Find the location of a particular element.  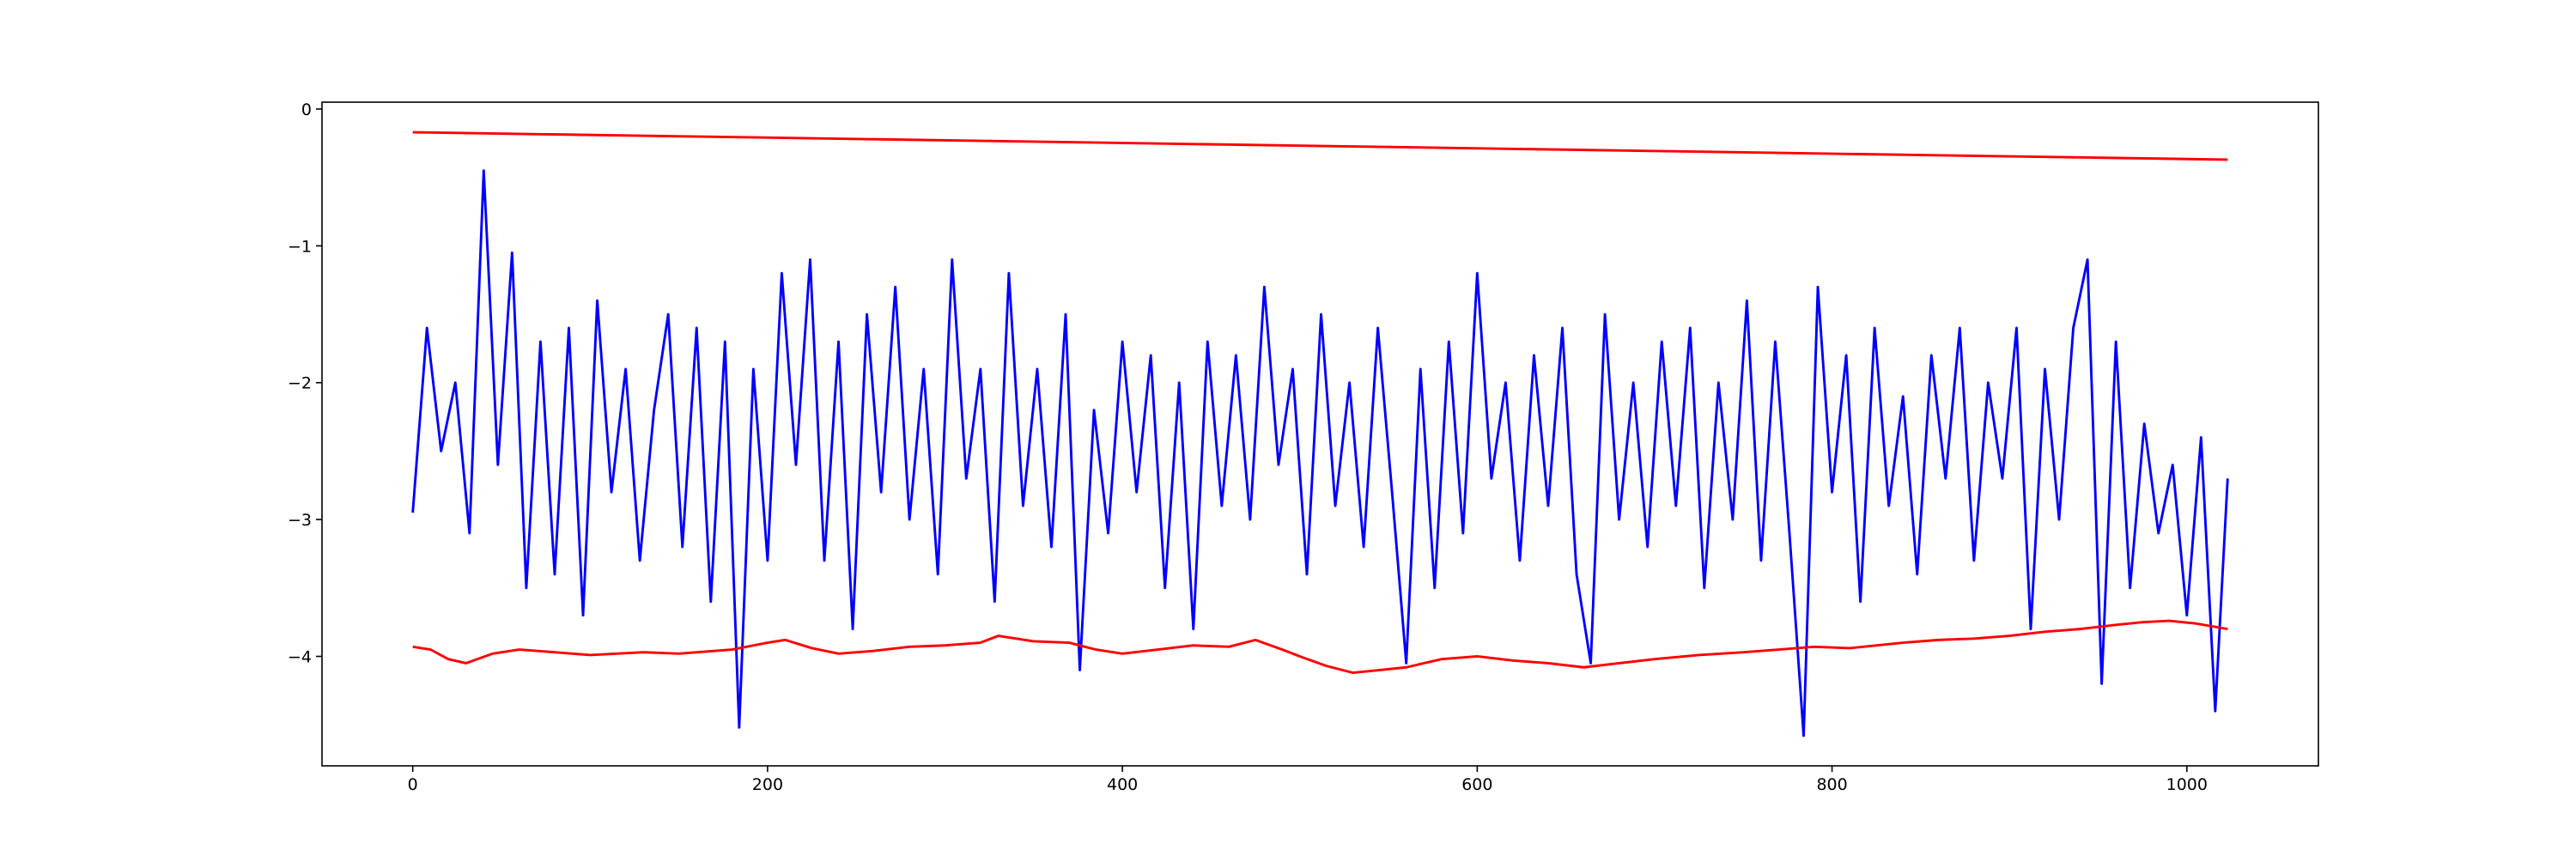

y-tick-label: −2 is located at coordinates (300, 383).